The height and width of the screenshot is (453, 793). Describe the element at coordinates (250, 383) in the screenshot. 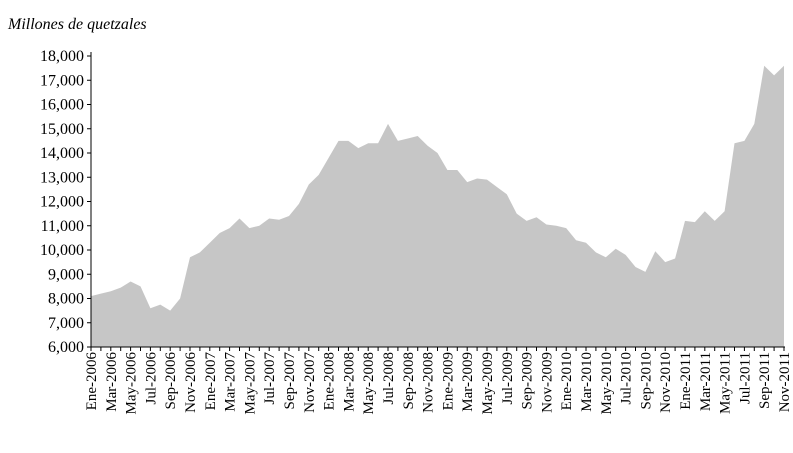

I see `x-tick-label: May-2007` at that location.